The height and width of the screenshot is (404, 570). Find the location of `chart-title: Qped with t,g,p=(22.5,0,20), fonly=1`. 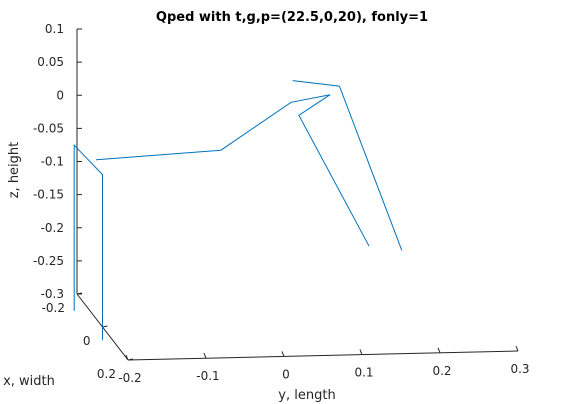

chart-title: Qped with t,g,p=(22.5,0,20), fonly=1 is located at coordinates (292, 17).